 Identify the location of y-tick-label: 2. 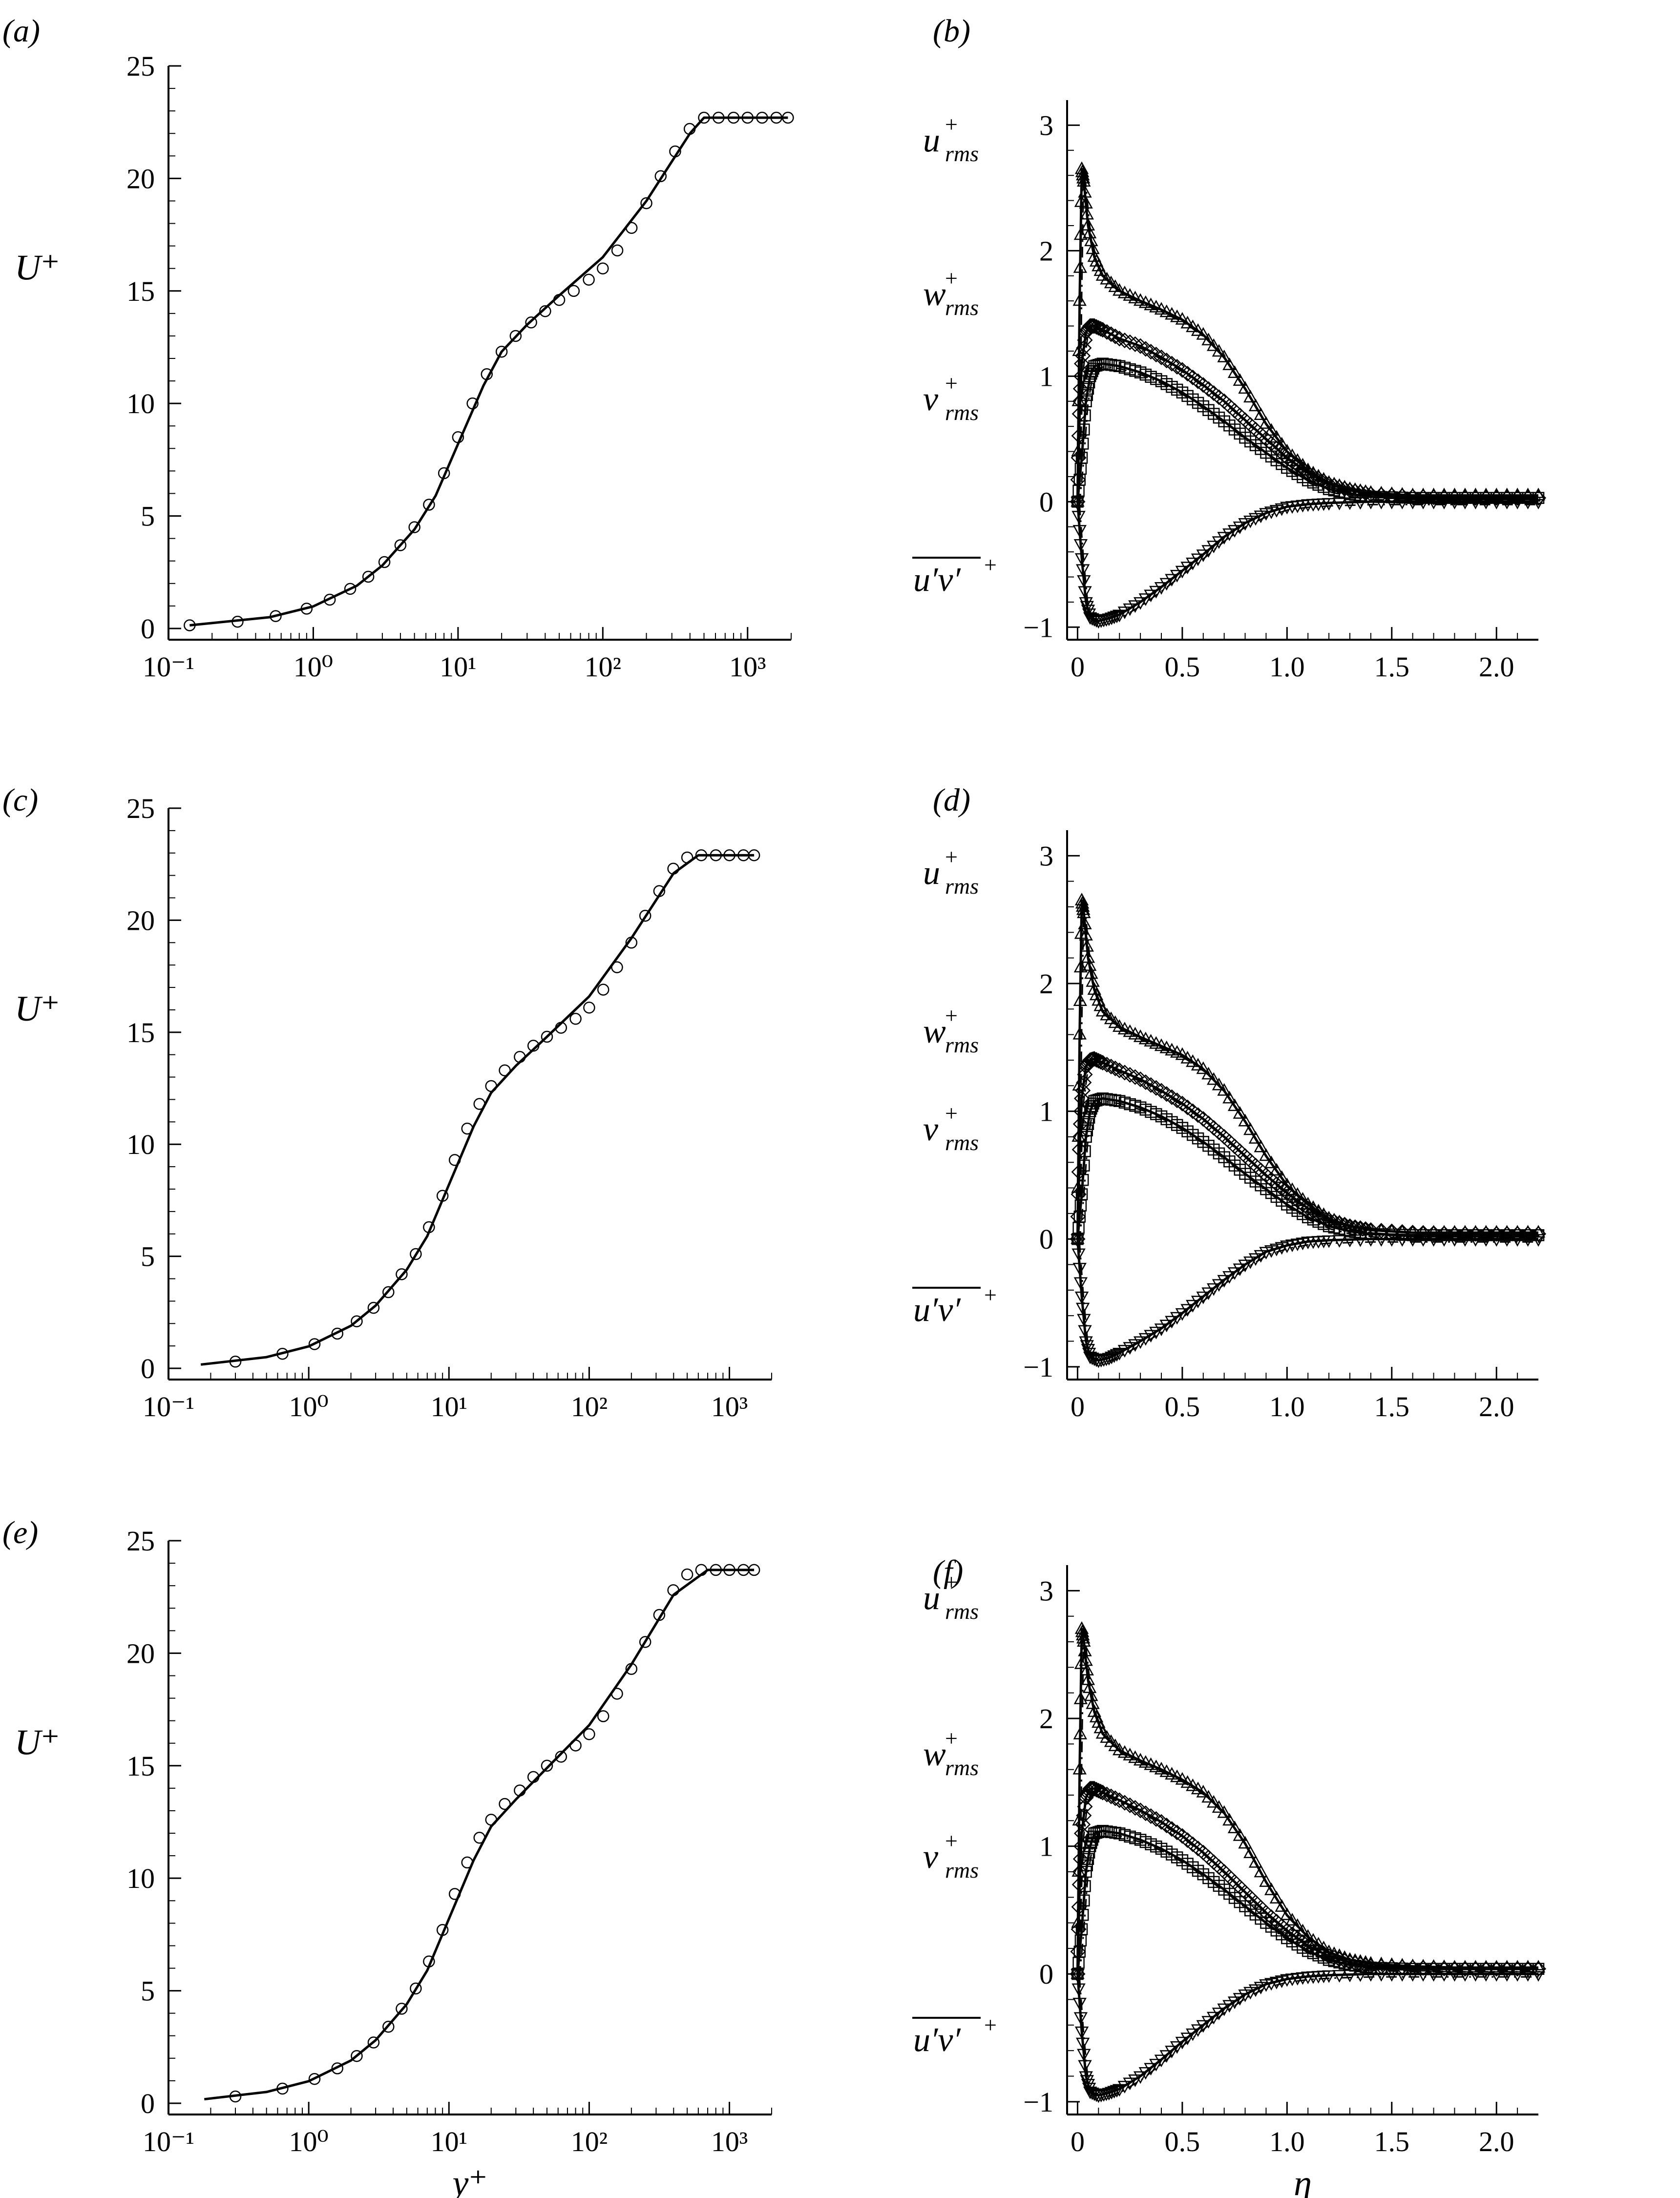
(1046, 251).